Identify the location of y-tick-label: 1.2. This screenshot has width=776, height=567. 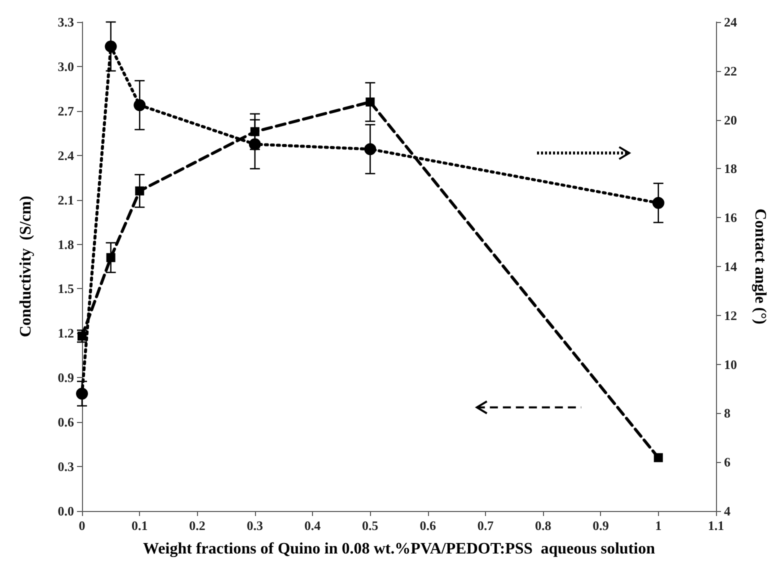
(66, 333).